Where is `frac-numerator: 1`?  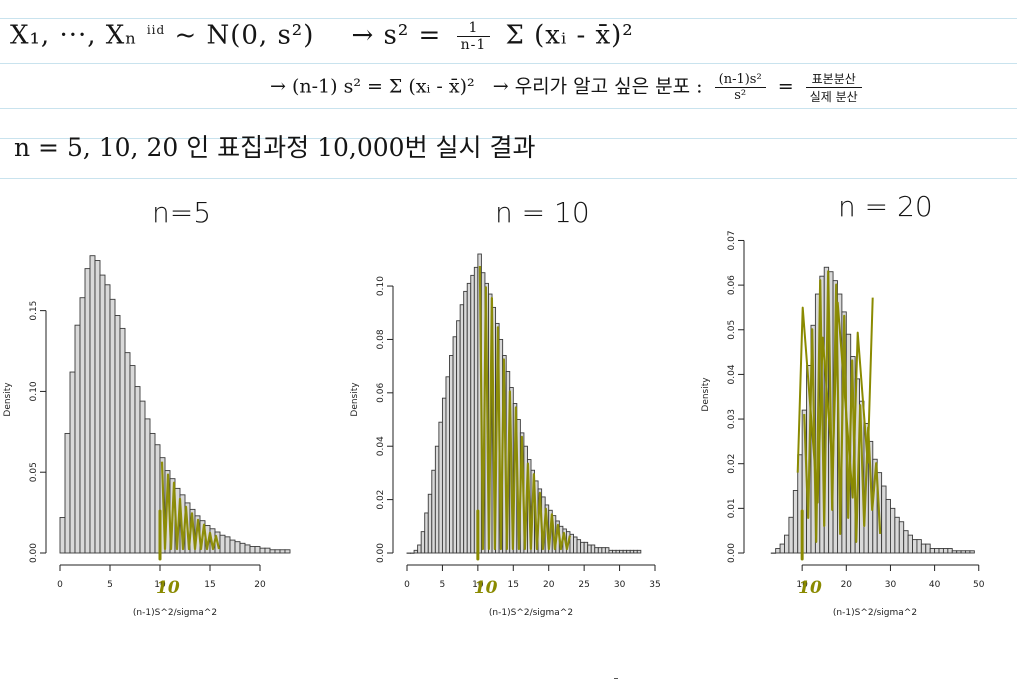
frac-numerator: 1 is located at coordinates (473, 28).